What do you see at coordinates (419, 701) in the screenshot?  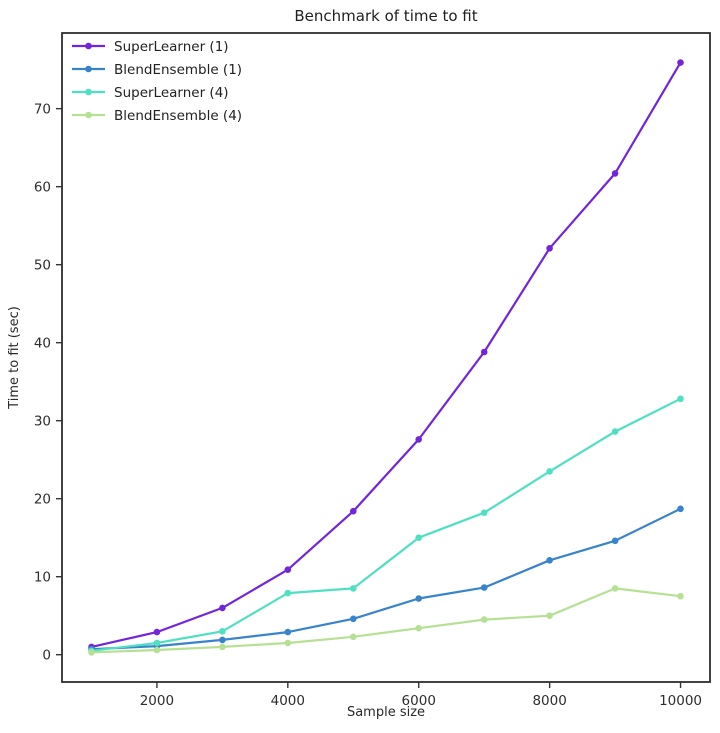 I see `x-tick-label: 6000` at bounding box center [419, 701].